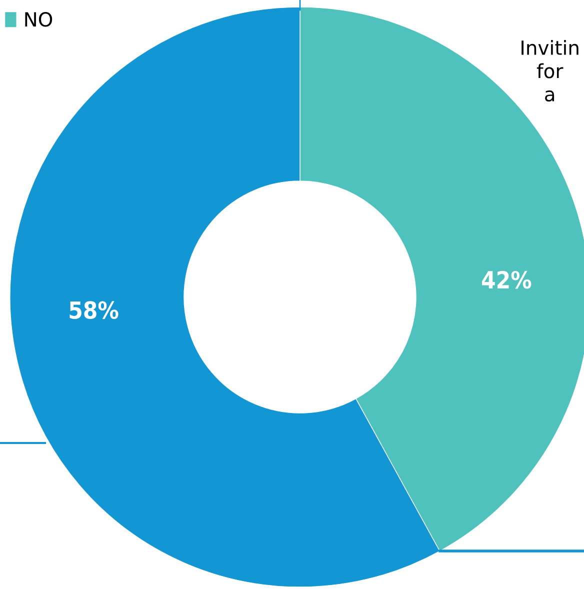 The width and height of the screenshot is (584, 589). I want to click on text: Invitin for a, so click(550, 71).